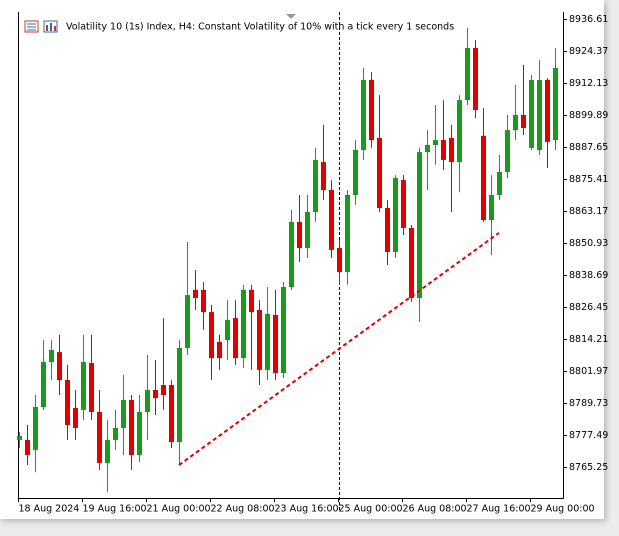  What do you see at coordinates (588, 243) in the screenshot?
I see `y-tick-label: 8850.93` at bounding box center [588, 243].